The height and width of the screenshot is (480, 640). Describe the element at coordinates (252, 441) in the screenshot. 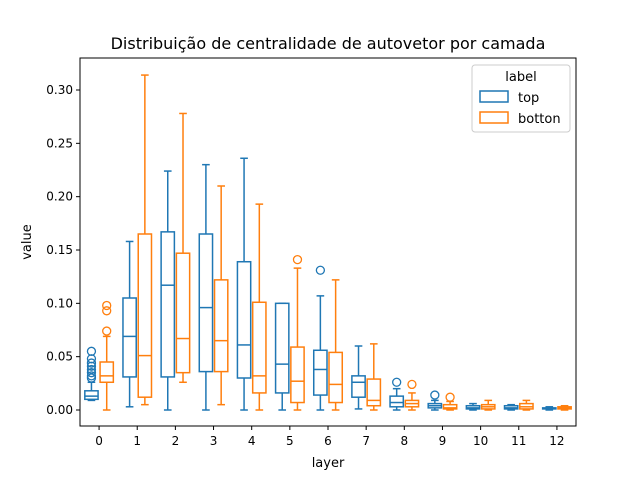

I see `x-tick-label: 4` at that location.